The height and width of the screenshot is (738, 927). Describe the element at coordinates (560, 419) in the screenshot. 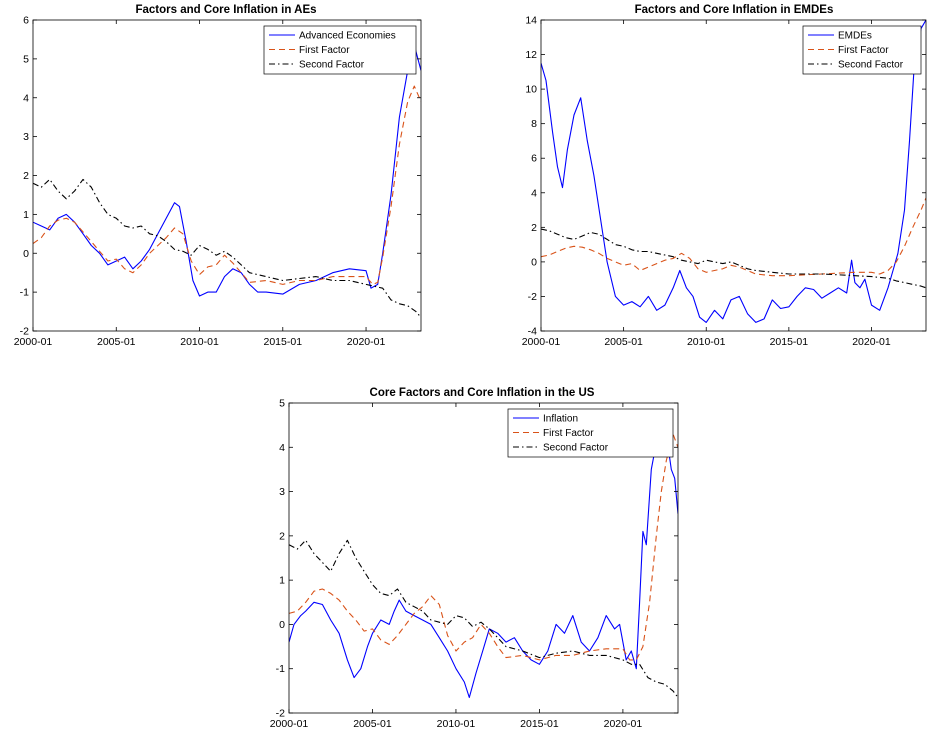

I see `legend-label: Inflation` at that location.